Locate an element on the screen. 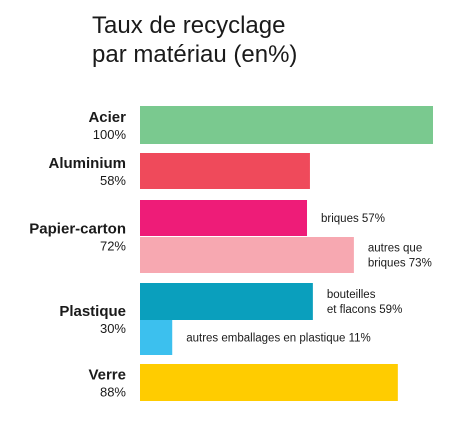 This screenshot has width=474, height=440. bar-label-plastique-2: autres emballages en plastique 11% is located at coordinates (278, 339).